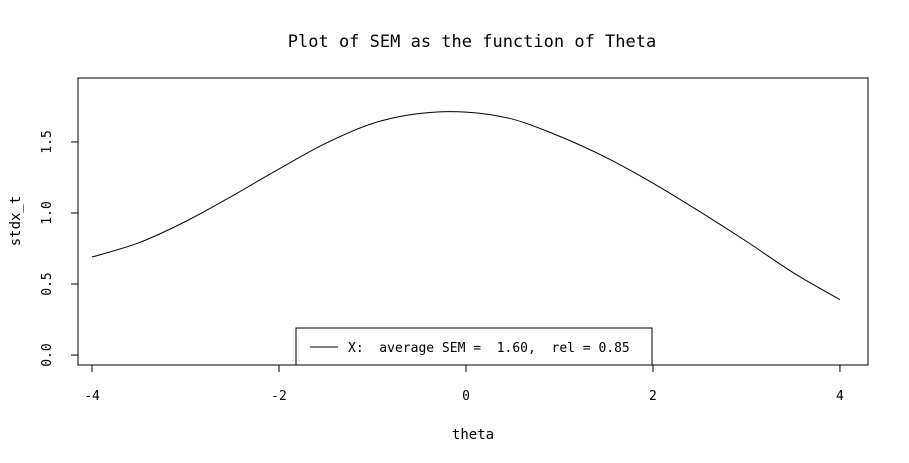 The height and width of the screenshot is (463, 909). I want to click on y-tick-label: 1.0, so click(47, 212).